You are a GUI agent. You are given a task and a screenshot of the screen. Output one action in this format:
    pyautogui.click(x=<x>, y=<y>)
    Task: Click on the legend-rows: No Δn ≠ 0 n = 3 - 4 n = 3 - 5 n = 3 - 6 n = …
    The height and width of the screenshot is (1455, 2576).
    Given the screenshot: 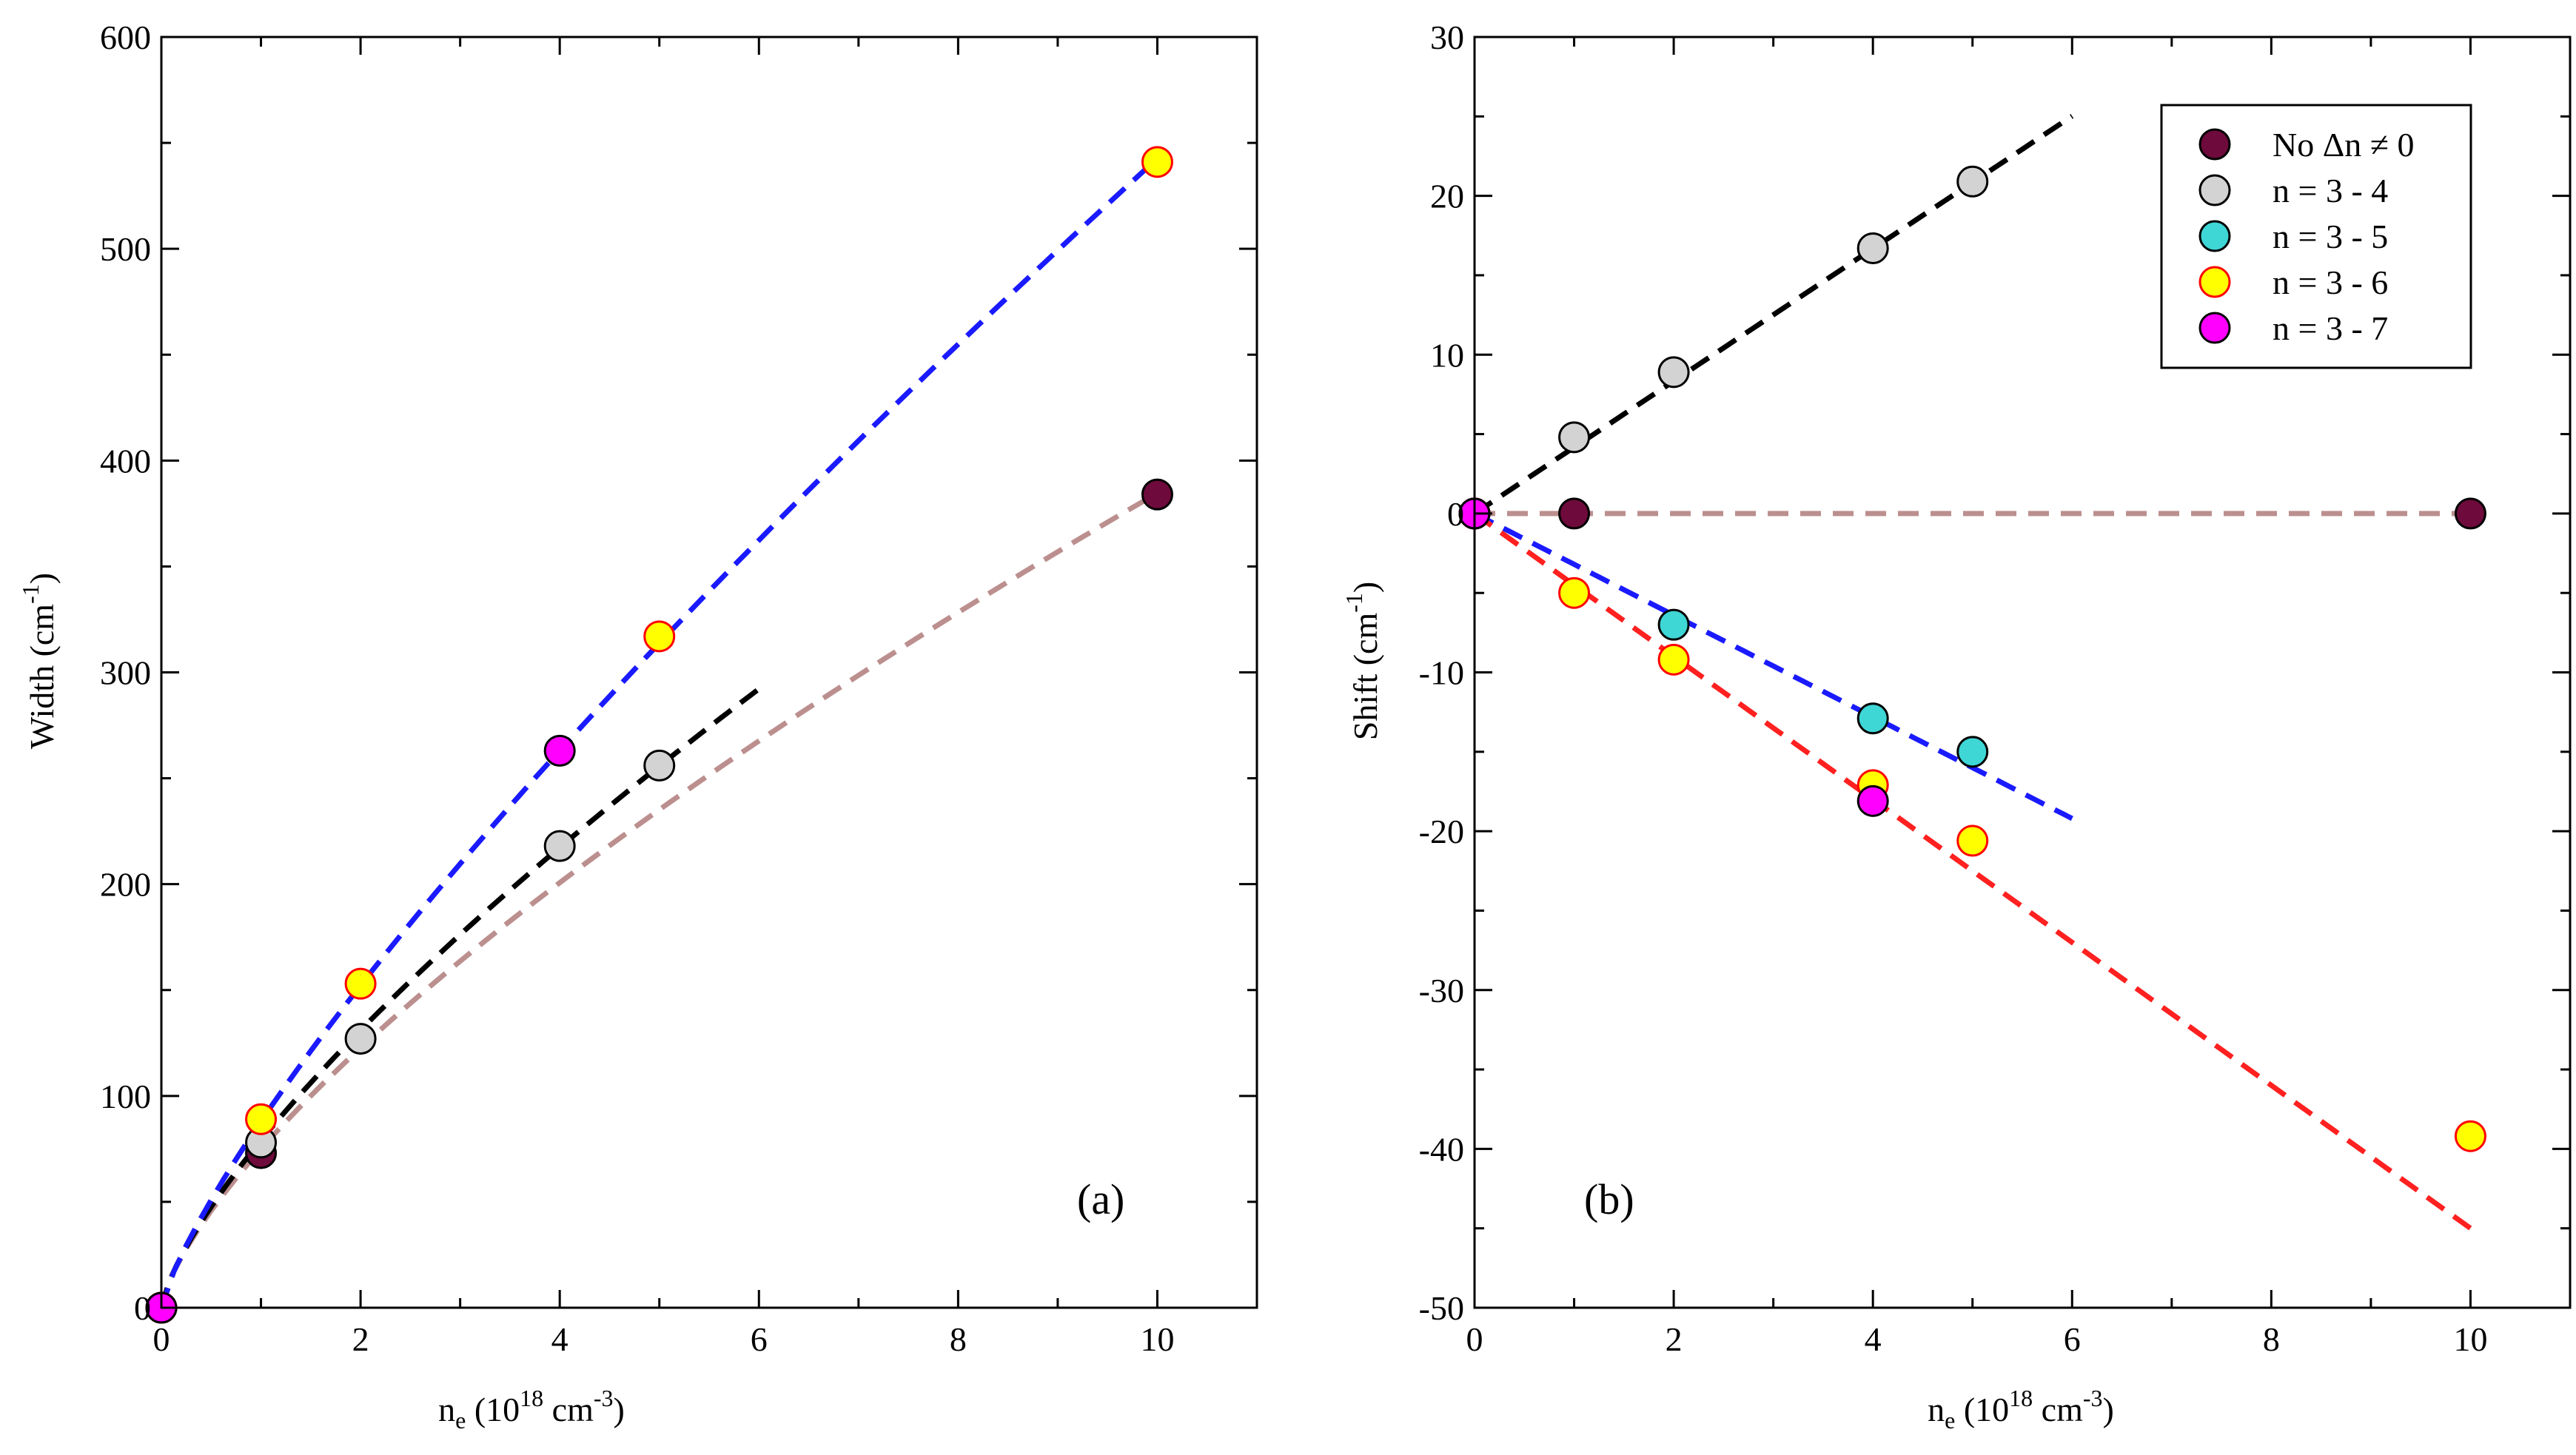 What is the action you would take?
    pyautogui.click(x=2306, y=236)
    